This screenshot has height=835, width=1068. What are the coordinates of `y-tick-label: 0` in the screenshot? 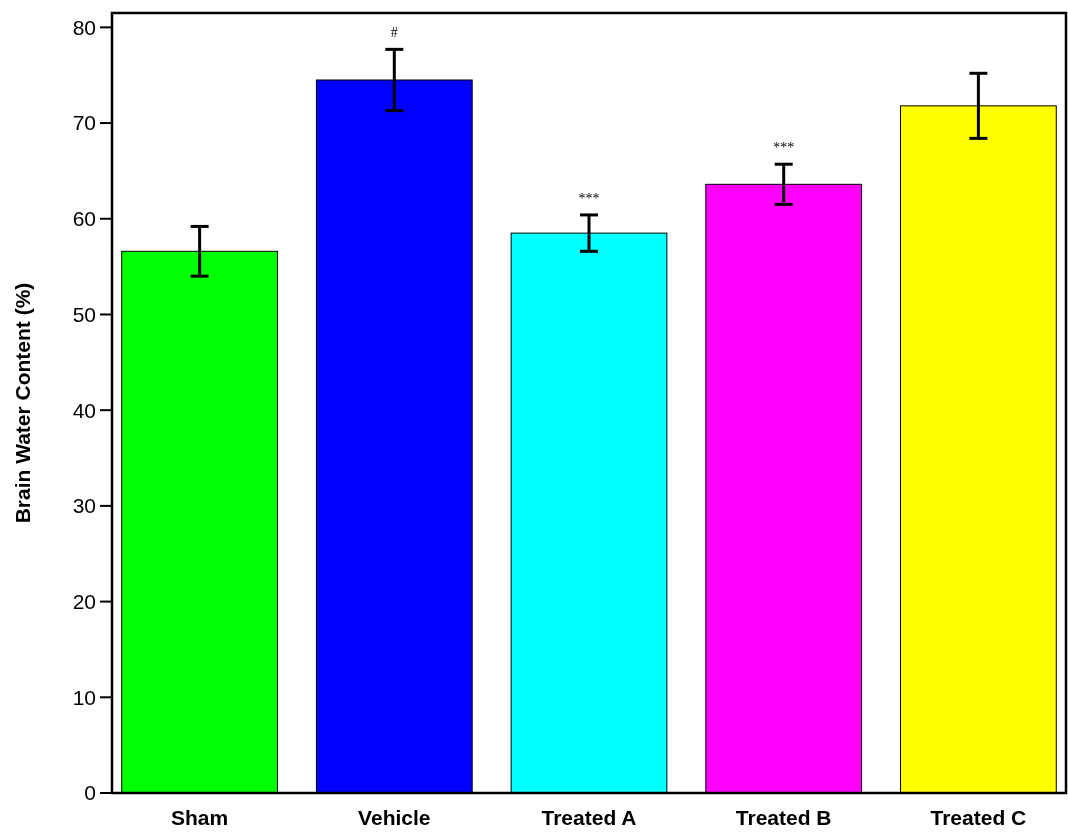 It's located at (90, 793).